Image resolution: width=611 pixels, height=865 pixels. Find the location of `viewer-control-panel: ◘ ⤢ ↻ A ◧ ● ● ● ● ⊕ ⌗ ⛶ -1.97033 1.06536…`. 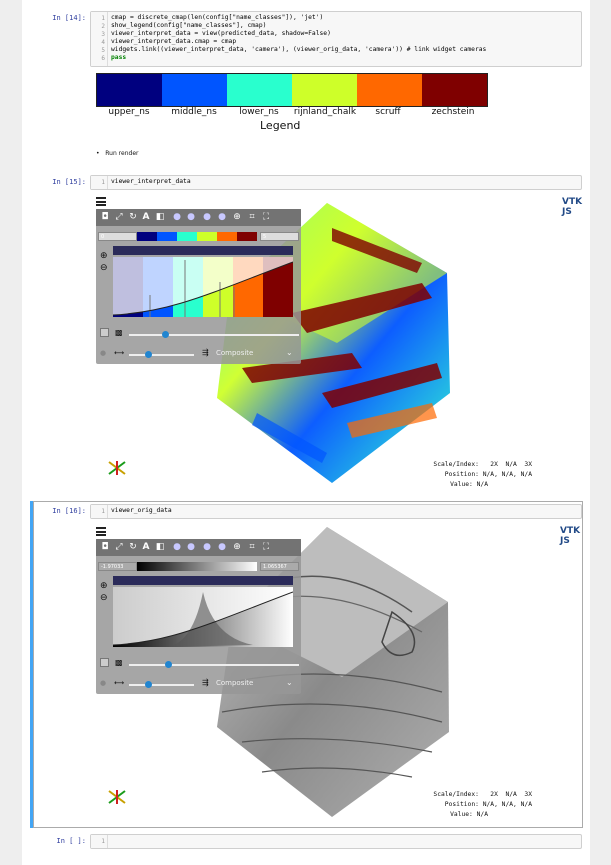

viewer-control-panel: ◘ ⤢ ↻ A ◧ ● ● ● ● ⊕ ⌗ ⛶ -1.97033 1.06536… is located at coordinates (198, 616).